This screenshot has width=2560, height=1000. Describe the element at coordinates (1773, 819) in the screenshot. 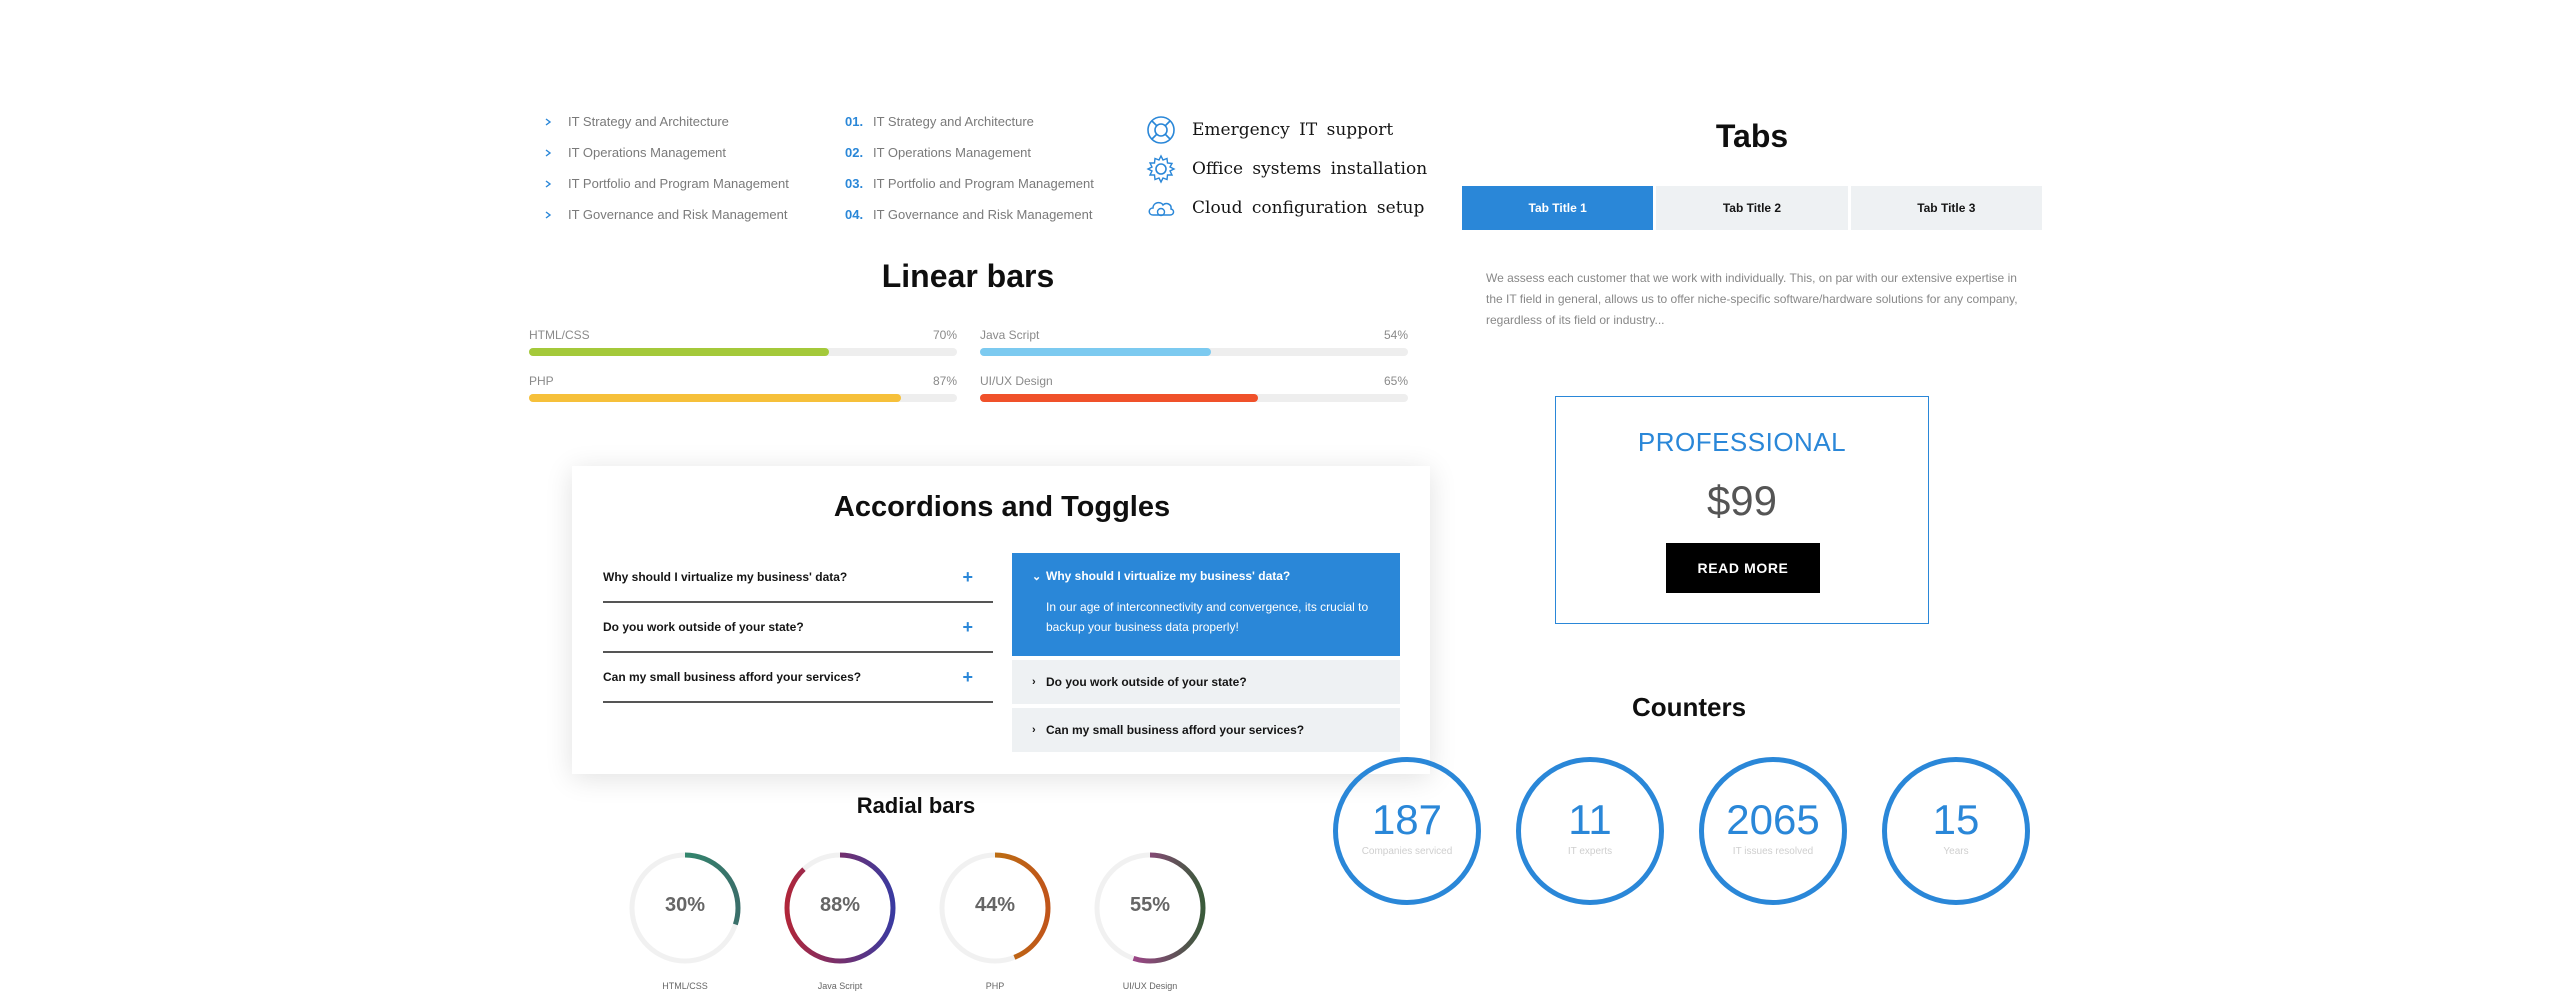

I see `counter-value: 2065` at that location.